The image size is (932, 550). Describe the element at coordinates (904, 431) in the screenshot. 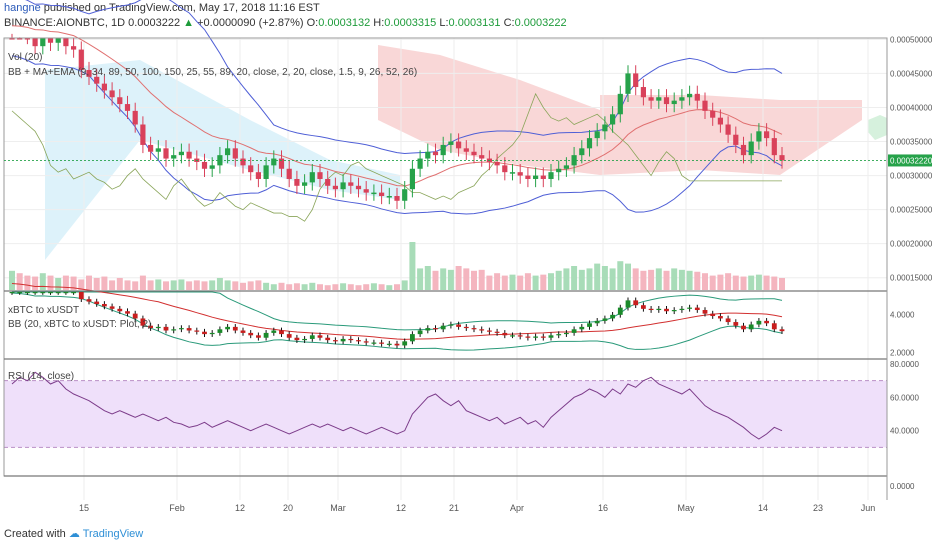

I see `rsi-y-tick-label: 40.0000` at that location.